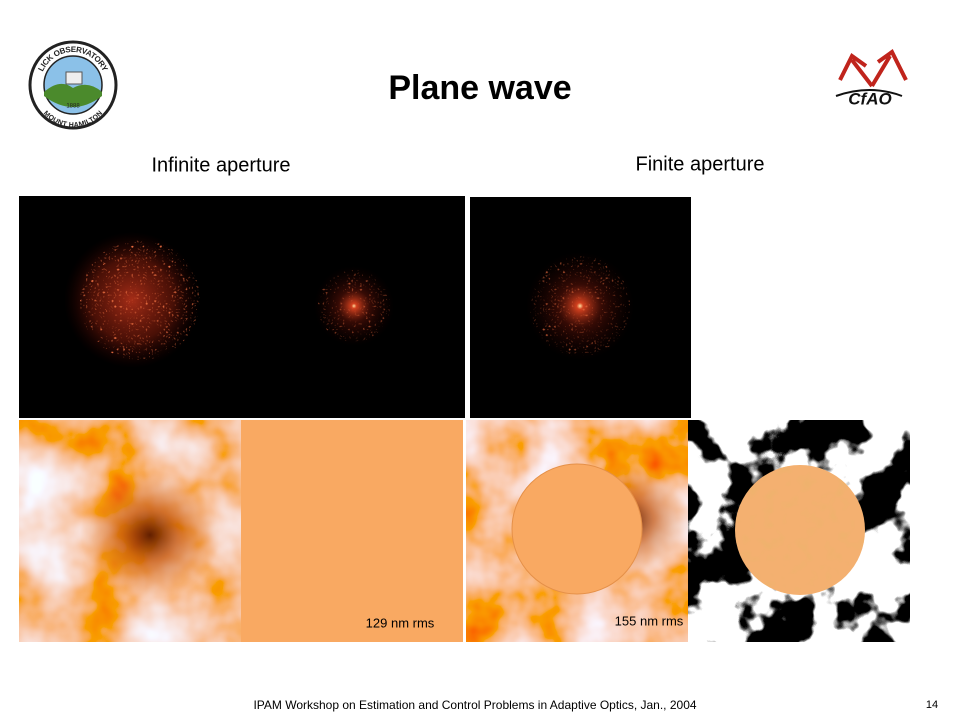 The width and height of the screenshot is (960, 720). I want to click on page-number: 14, so click(932, 705).